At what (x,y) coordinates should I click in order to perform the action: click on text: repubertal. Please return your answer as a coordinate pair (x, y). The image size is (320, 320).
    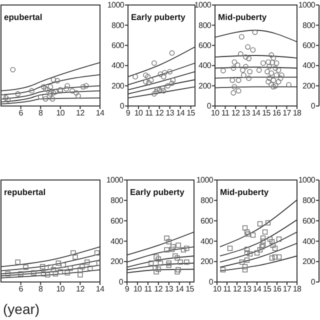
    Looking at the image, I should click on (25, 192).